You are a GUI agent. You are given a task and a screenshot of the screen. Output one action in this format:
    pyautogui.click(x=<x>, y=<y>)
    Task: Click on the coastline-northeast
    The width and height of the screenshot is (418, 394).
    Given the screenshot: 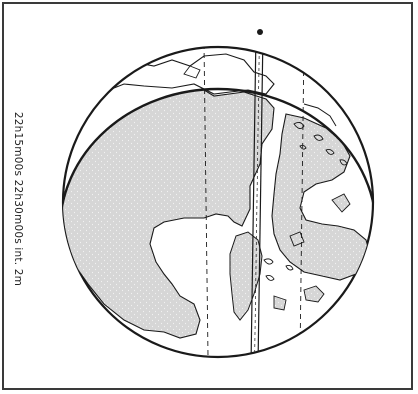 What is the action you would take?
    pyautogui.click(x=320, y=115)
    